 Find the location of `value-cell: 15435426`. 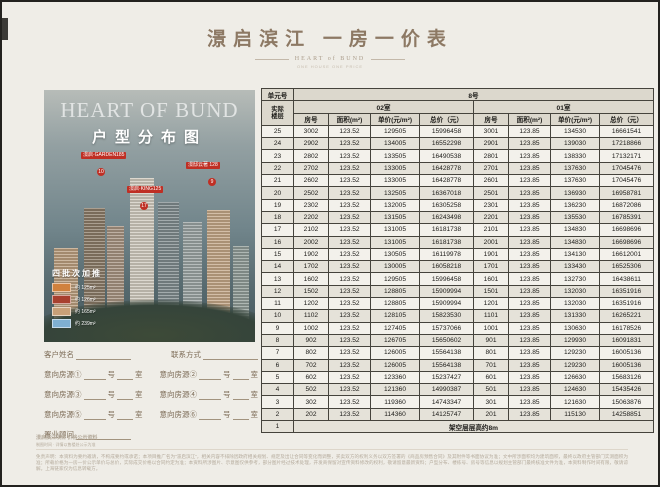

value-cell: 15435426 is located at coordinates (626, 390).